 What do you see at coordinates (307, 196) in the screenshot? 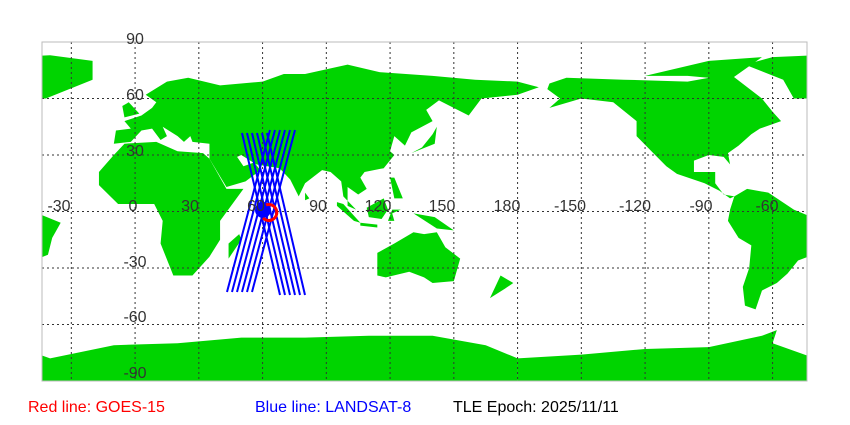
I see `land-srilanka` at bounding box center [307, 196].